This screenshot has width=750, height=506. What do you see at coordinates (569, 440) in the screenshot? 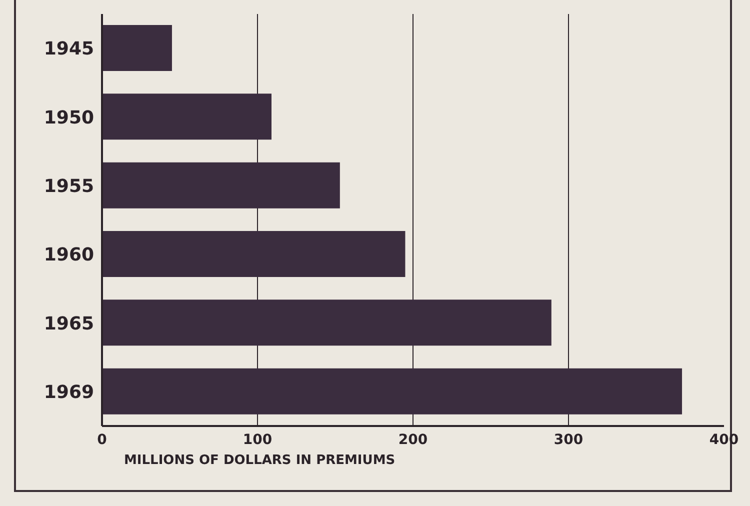
I see `x-tick-label: 300` at bounding box center [569, 440].